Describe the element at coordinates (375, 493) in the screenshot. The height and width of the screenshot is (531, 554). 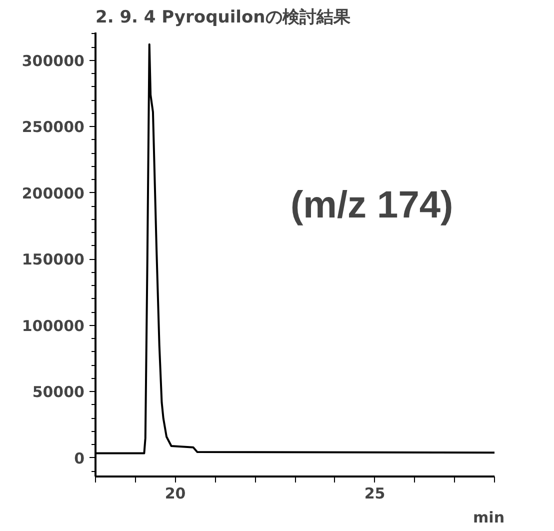
I see `x-tick-label: 25` at that location.